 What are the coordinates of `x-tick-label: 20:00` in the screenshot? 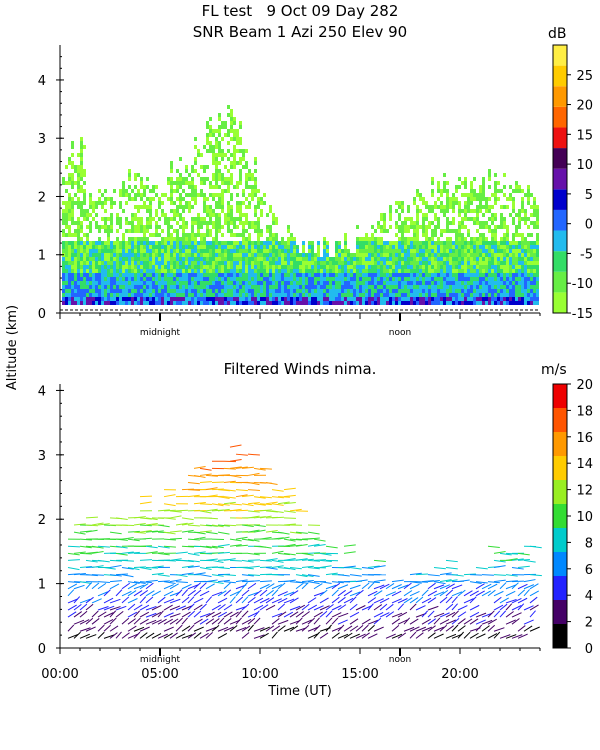 It's located at (459, 674).